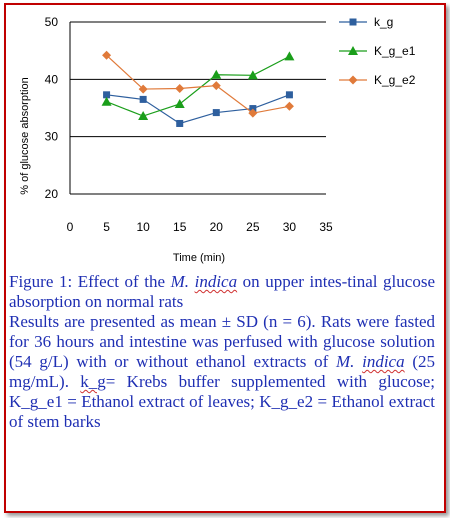 The image size is (450, 518). I want to click on x-tick-label: 15, so click(180, 227).